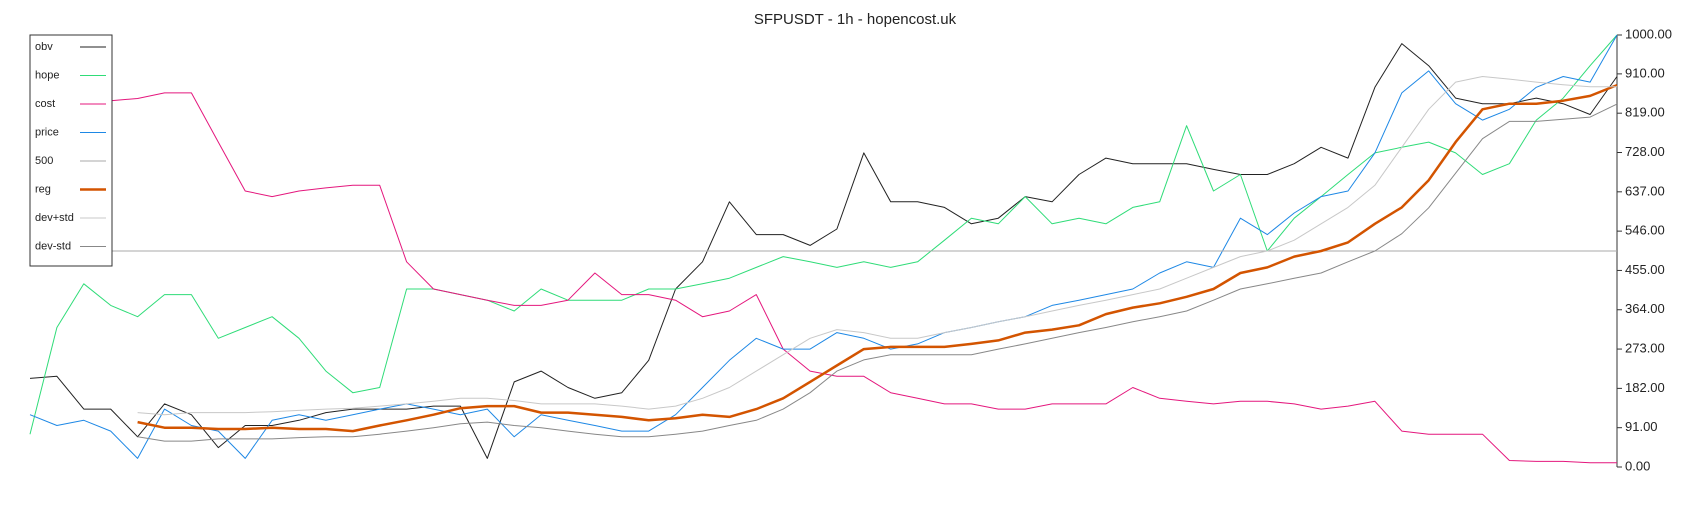 This screenshot has height=505, width=1700. What do you see at coordinates (1645, 112) in the screenshot?
I see `y-tick-label: 819.00` at bounding box center [1645, 112].